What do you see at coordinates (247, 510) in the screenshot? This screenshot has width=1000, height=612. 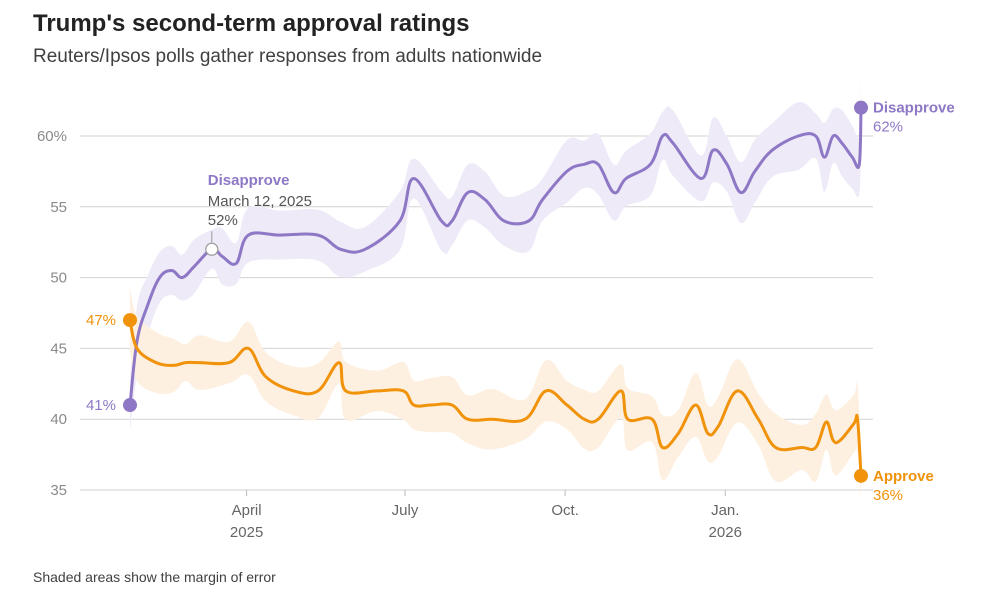 I see `x-tick-label: April` at bounding box center [247, 510].